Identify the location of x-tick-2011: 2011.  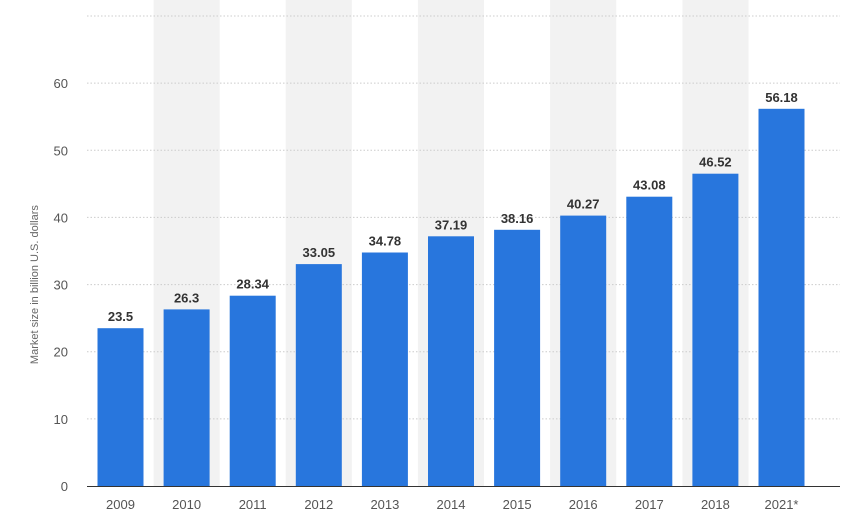
(253, 504).